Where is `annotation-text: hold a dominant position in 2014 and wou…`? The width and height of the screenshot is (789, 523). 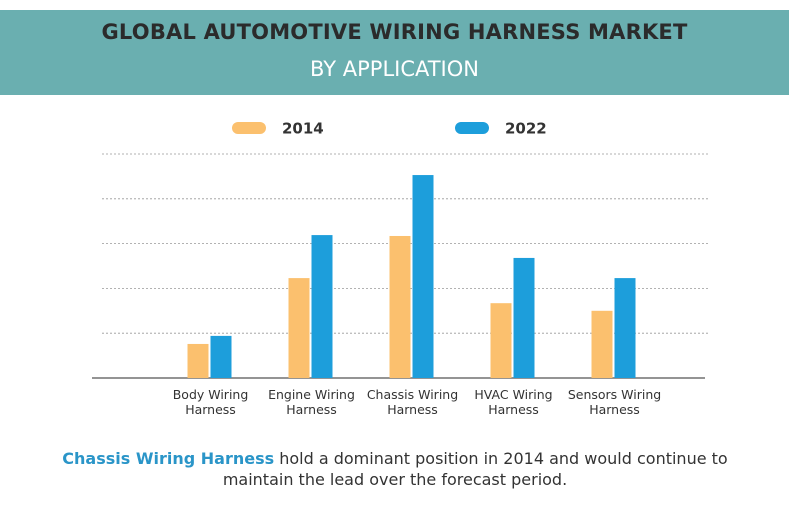 annotation-text: hold a dominant position in 2014 and wou… is located at coordinates (475, 469).